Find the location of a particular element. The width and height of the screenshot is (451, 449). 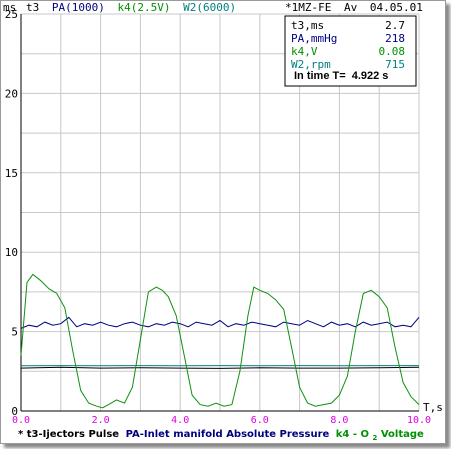

info-row-value: 0.08 is located at coordinates (392, 51).